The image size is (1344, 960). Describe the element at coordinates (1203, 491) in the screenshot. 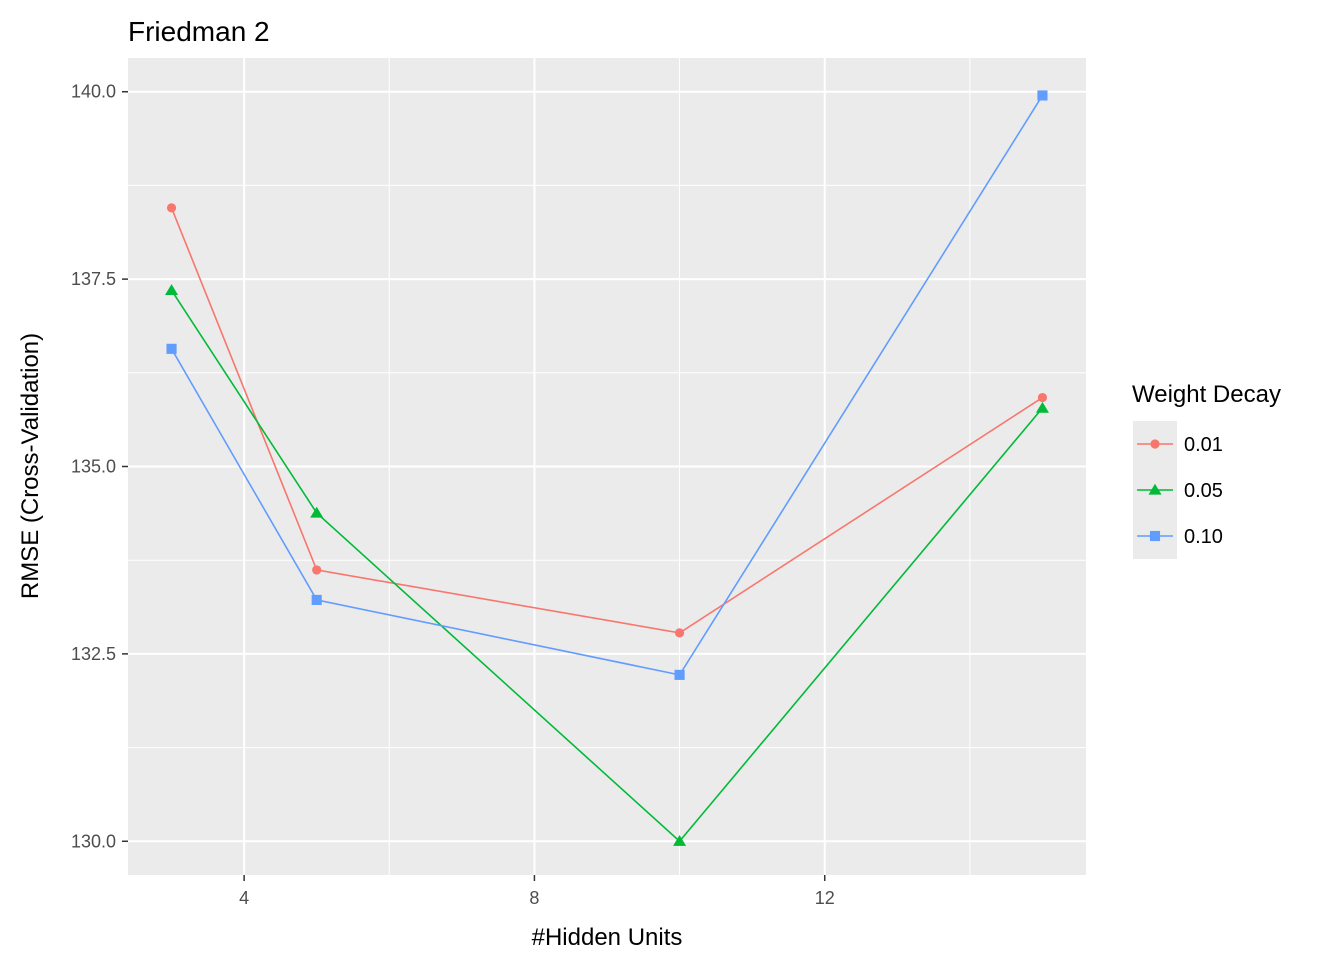

I see `legend-label: 0.05` at that location.